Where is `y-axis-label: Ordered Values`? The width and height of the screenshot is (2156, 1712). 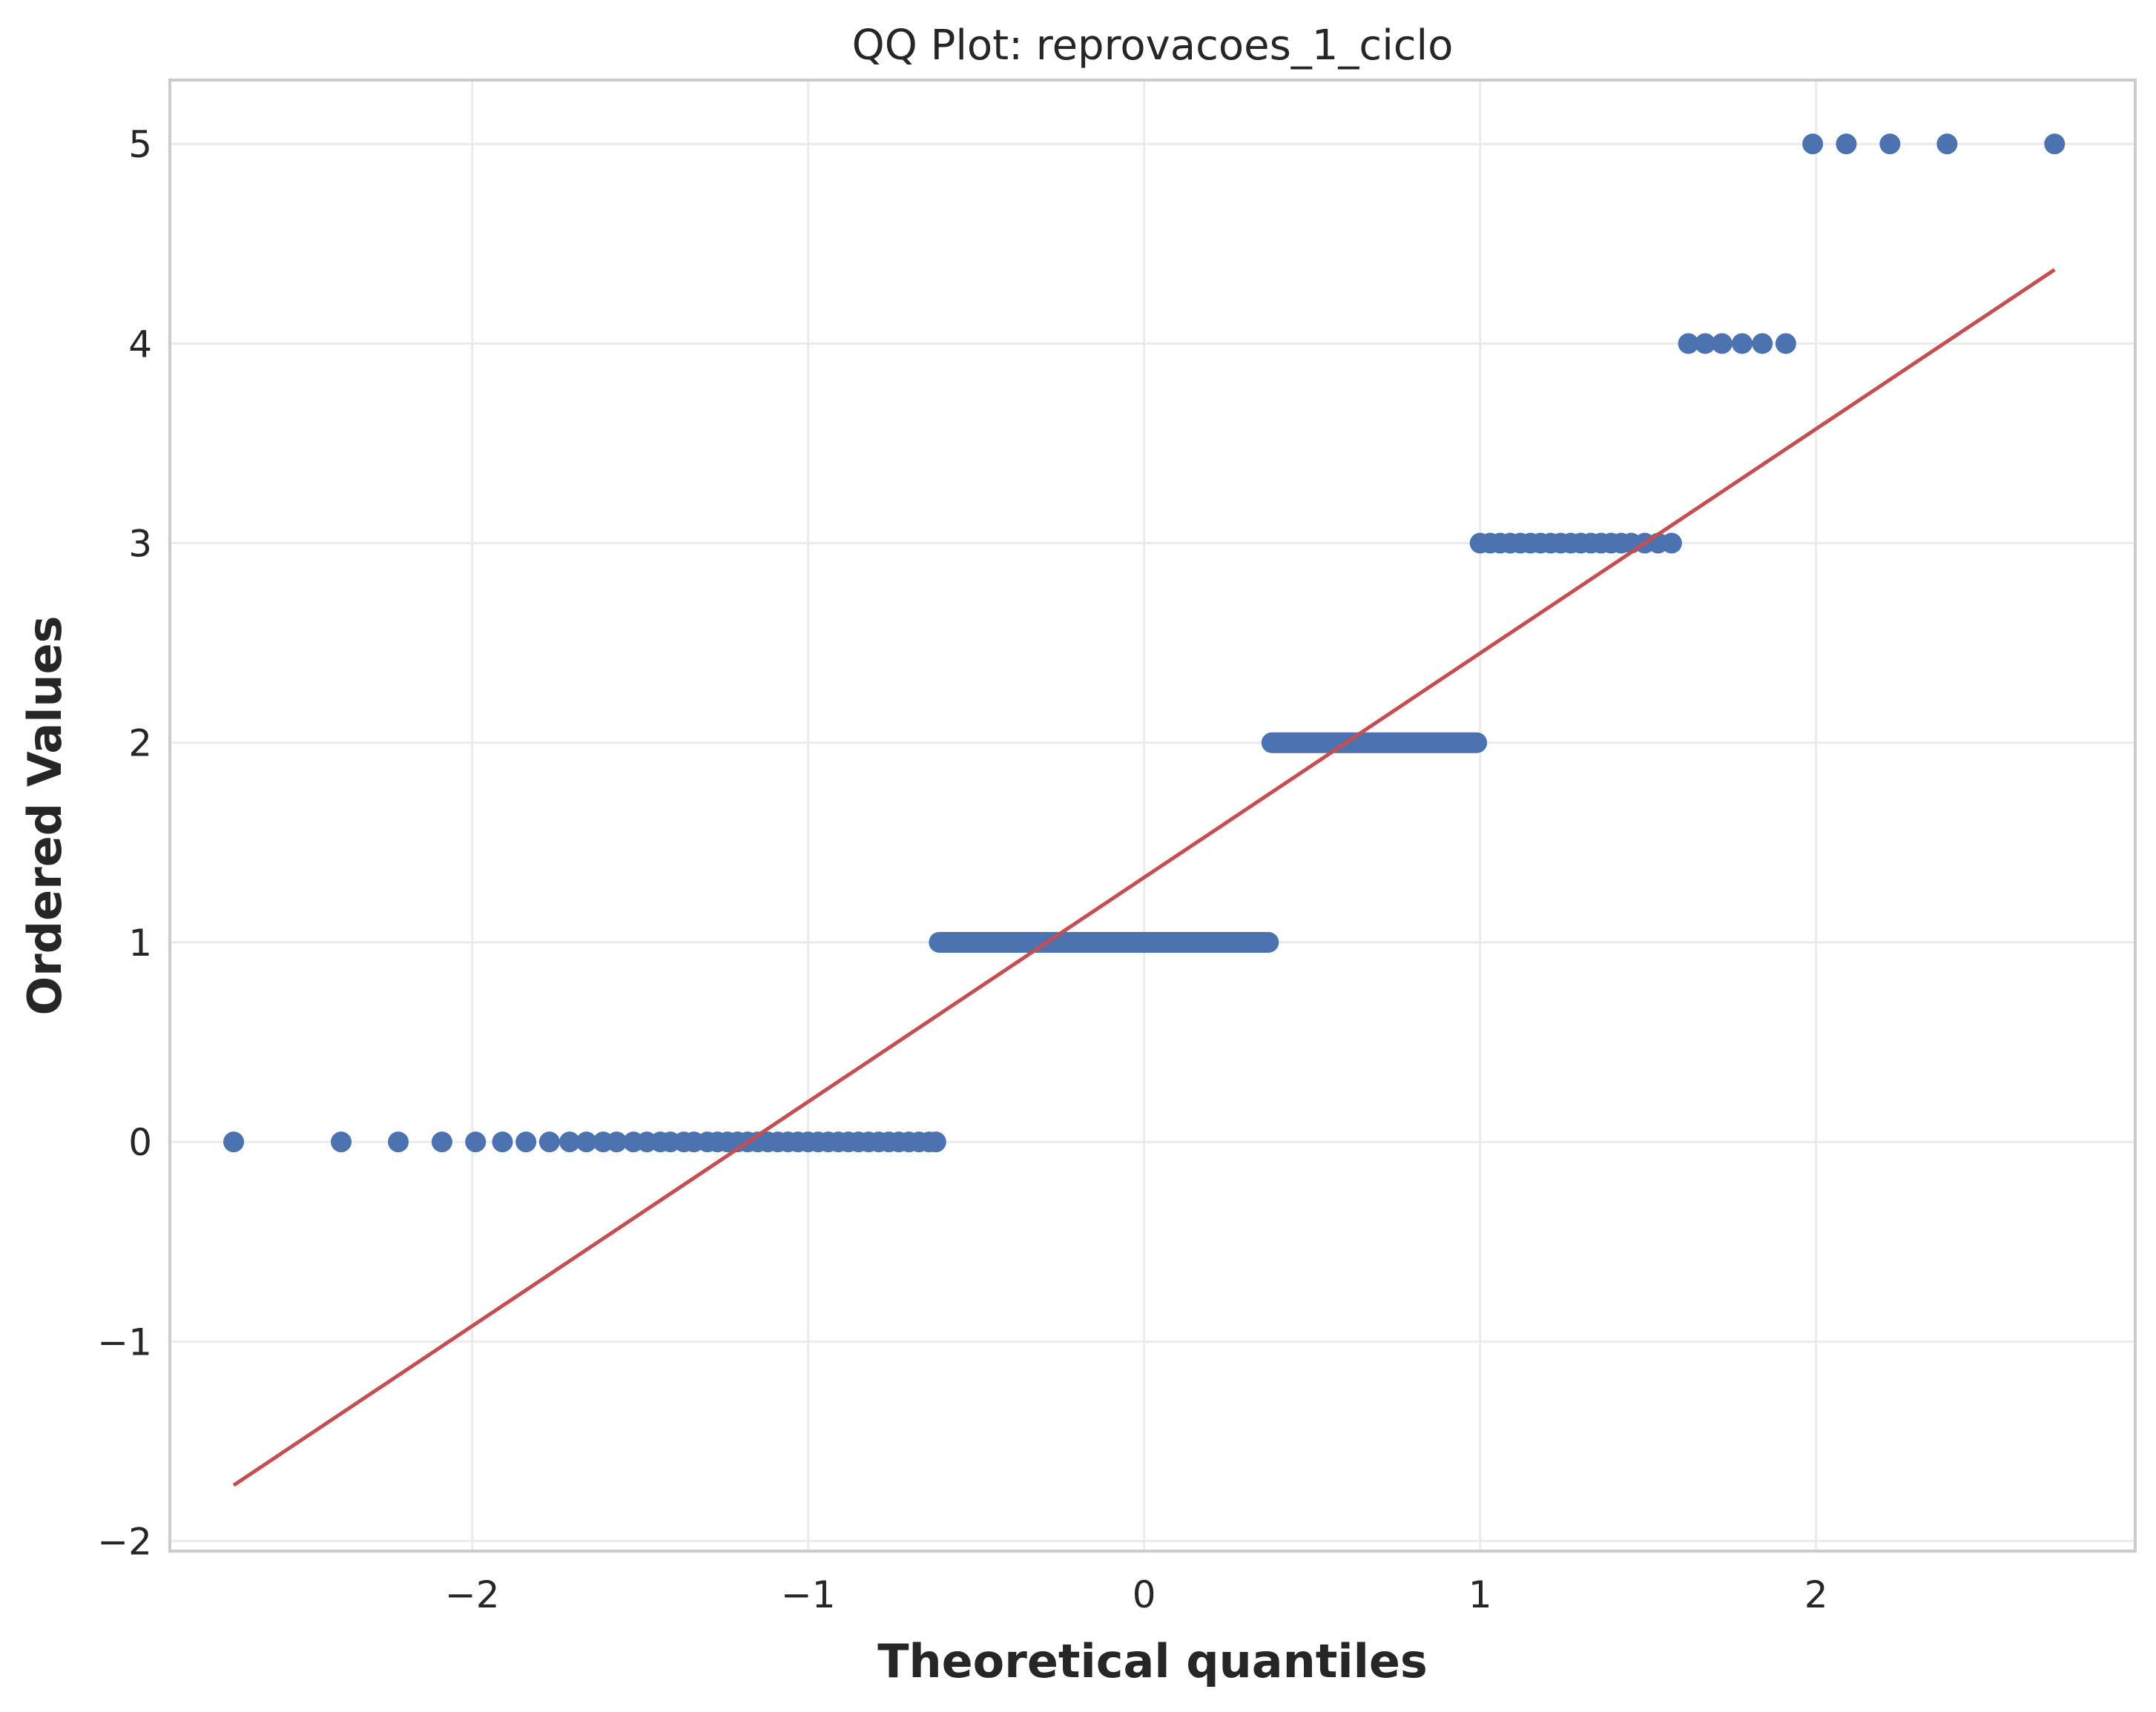
y-axis-label: Ordered Values is located at coordinates (45, 815).